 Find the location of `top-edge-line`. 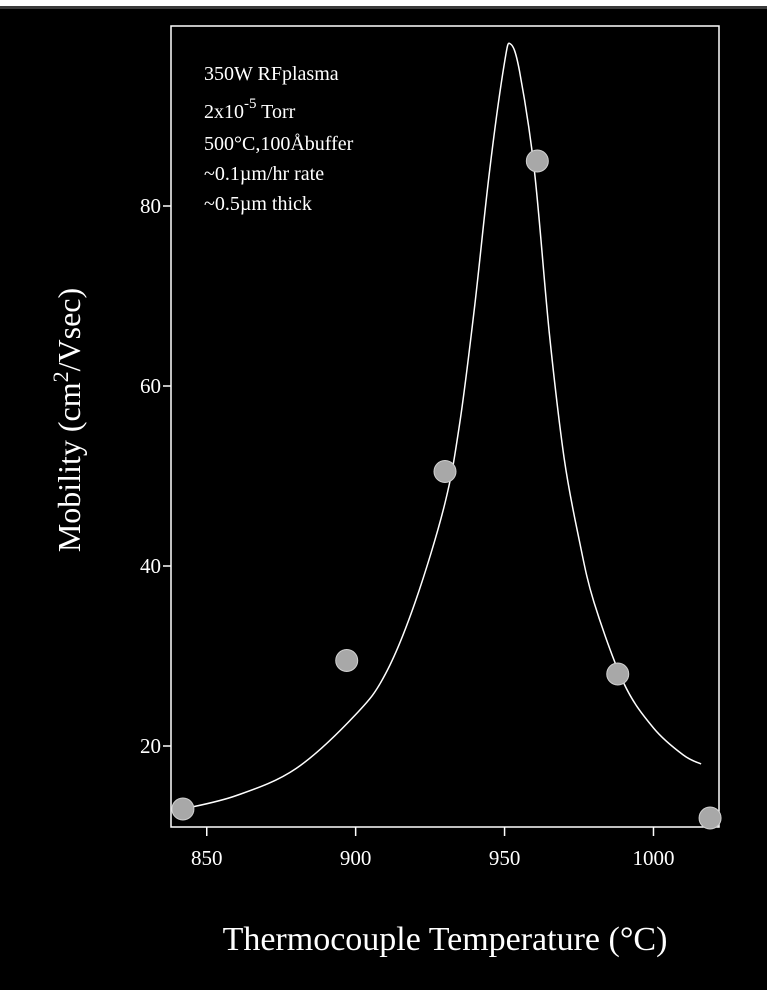

top-edge-line is located at coordinates (383, 7).